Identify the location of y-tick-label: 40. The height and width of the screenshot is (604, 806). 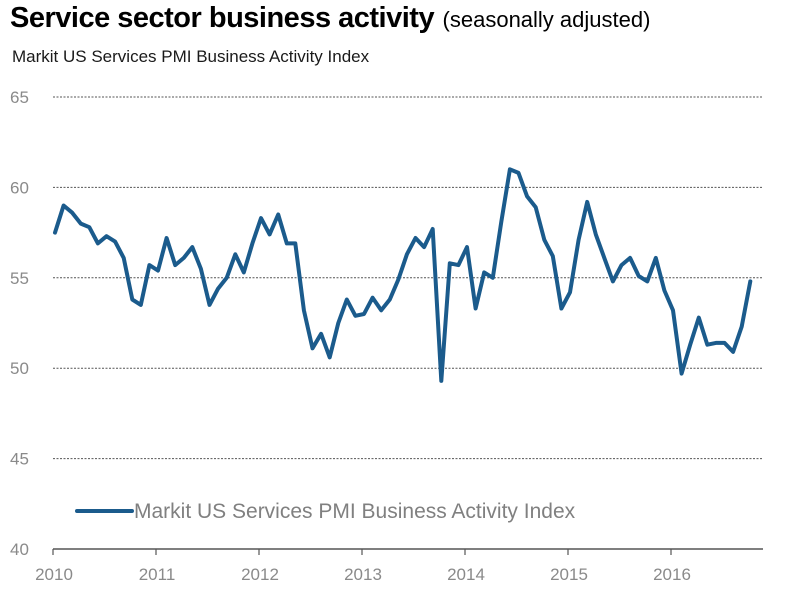
(19, 549).